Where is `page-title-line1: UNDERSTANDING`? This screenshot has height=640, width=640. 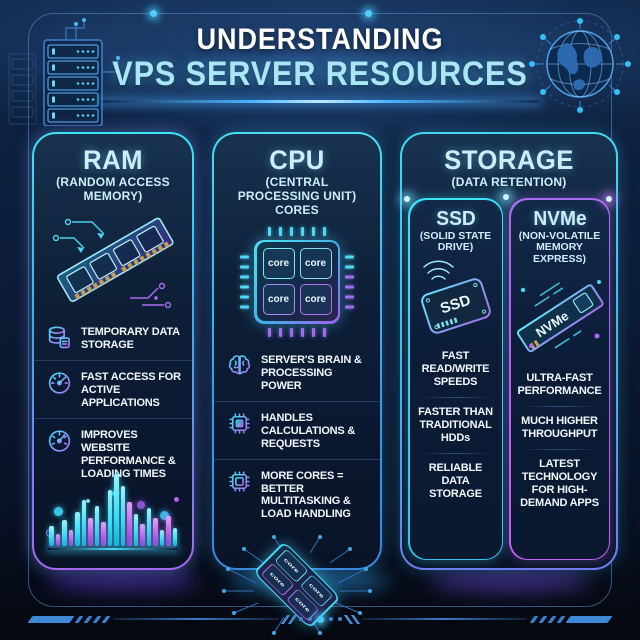
page-title-line1: UNDERSTANDING is located at coordinates (320, 39).